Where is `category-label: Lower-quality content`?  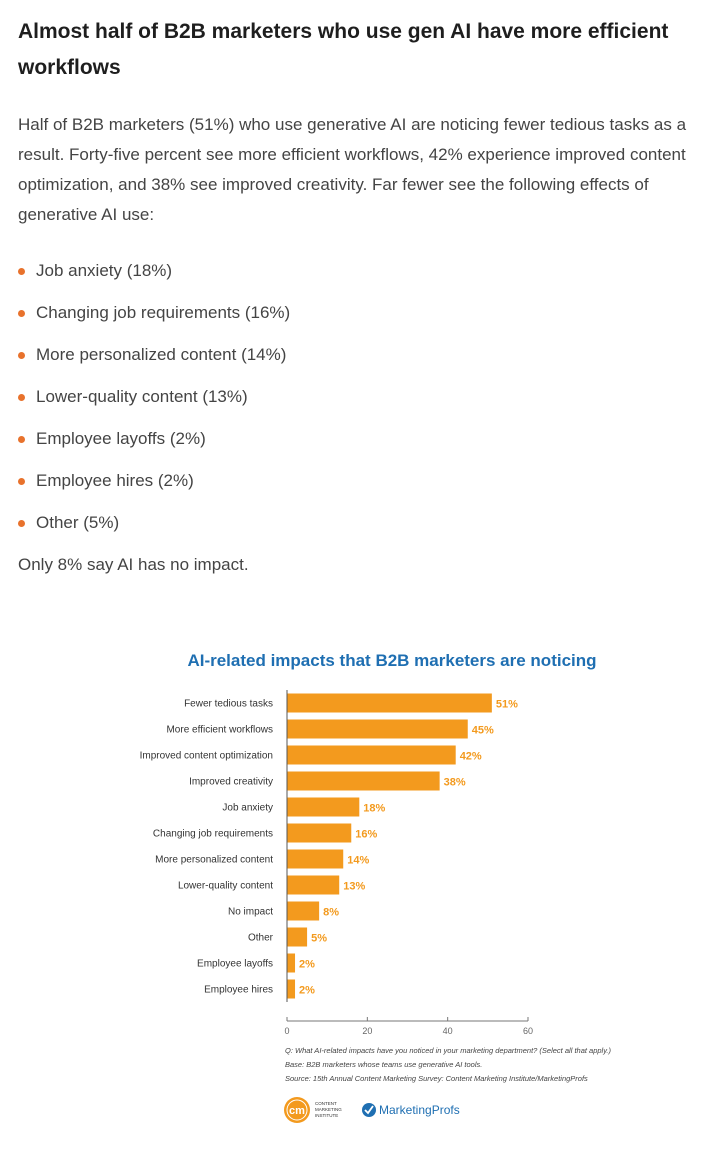
category-label: Lower-quality content is located at coordinates (225, 886).